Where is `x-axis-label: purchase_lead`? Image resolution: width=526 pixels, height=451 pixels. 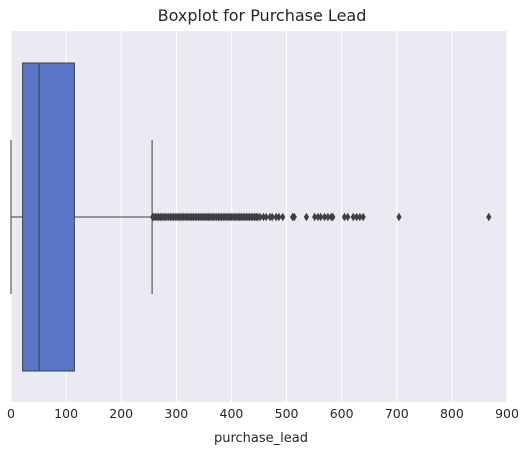 x-axis-label: purchase_lead is located at coordinates (261, 438).